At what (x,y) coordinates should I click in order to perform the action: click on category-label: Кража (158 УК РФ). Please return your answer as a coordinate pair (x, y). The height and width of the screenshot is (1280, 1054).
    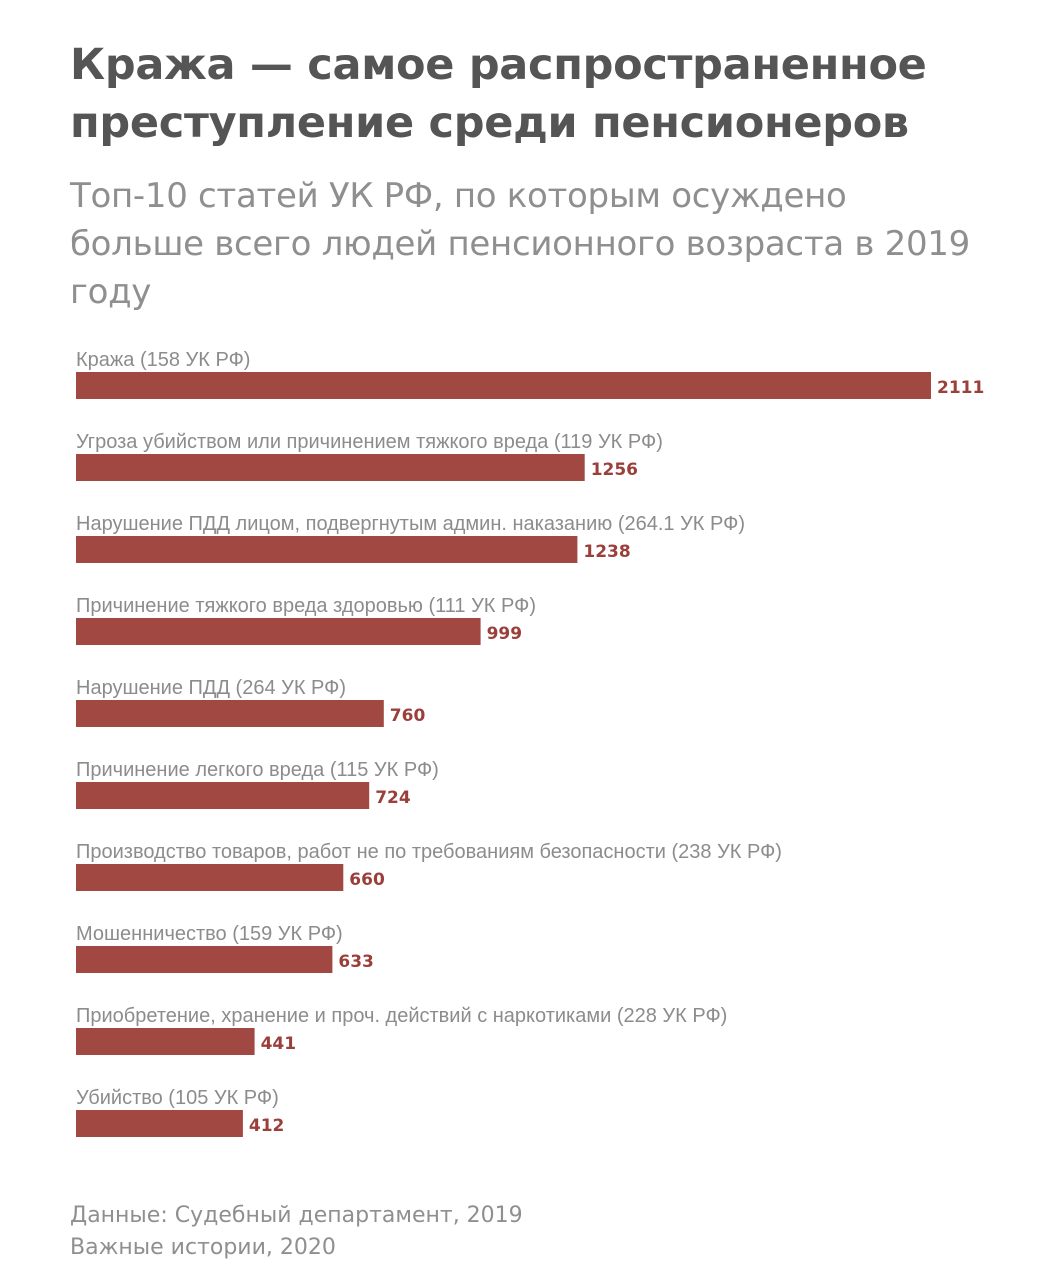
    Looking at the image, I should click on (163, 360).